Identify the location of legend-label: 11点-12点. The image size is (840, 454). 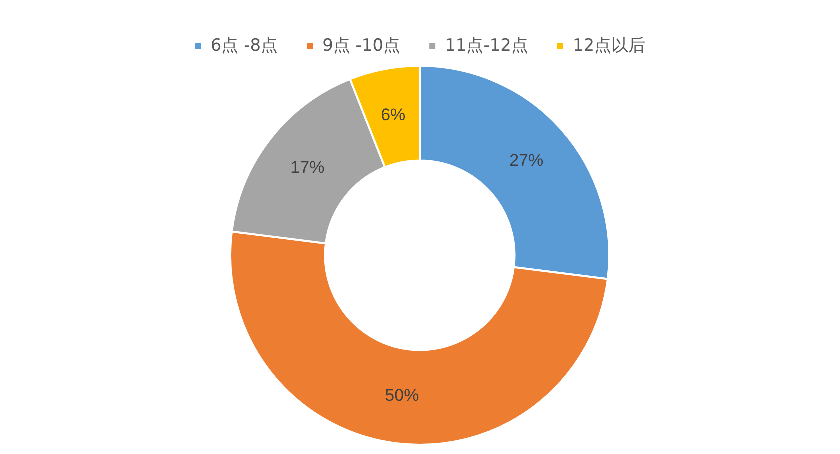
(486, 46).